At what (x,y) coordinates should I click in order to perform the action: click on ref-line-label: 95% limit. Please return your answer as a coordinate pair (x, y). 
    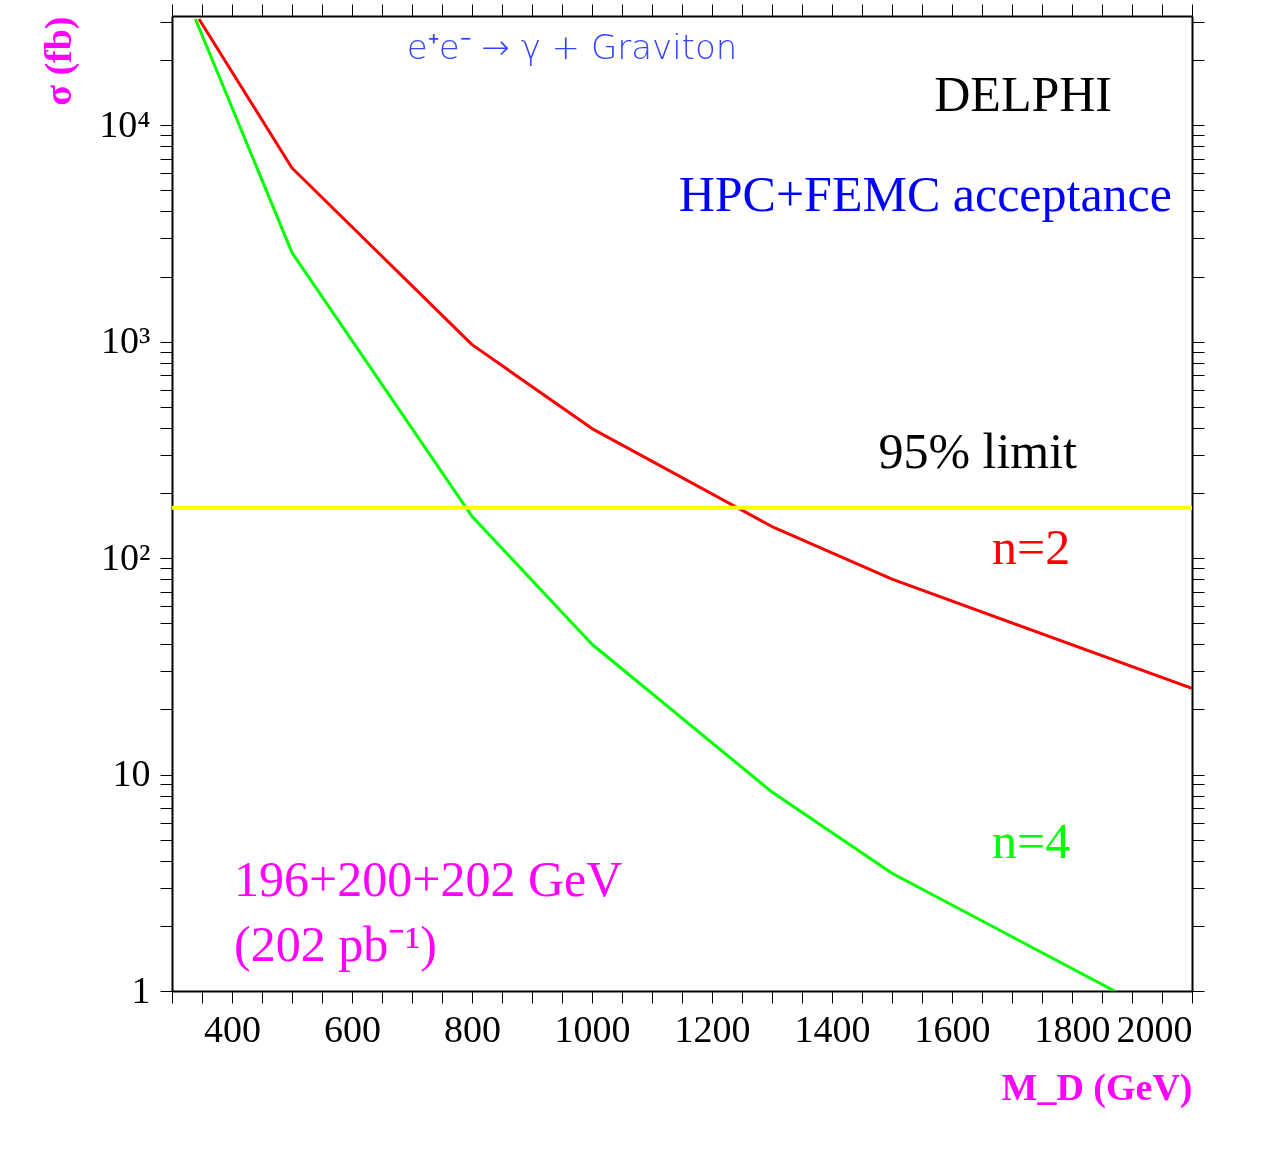
    Looking at the image, I should click on (978, 450).